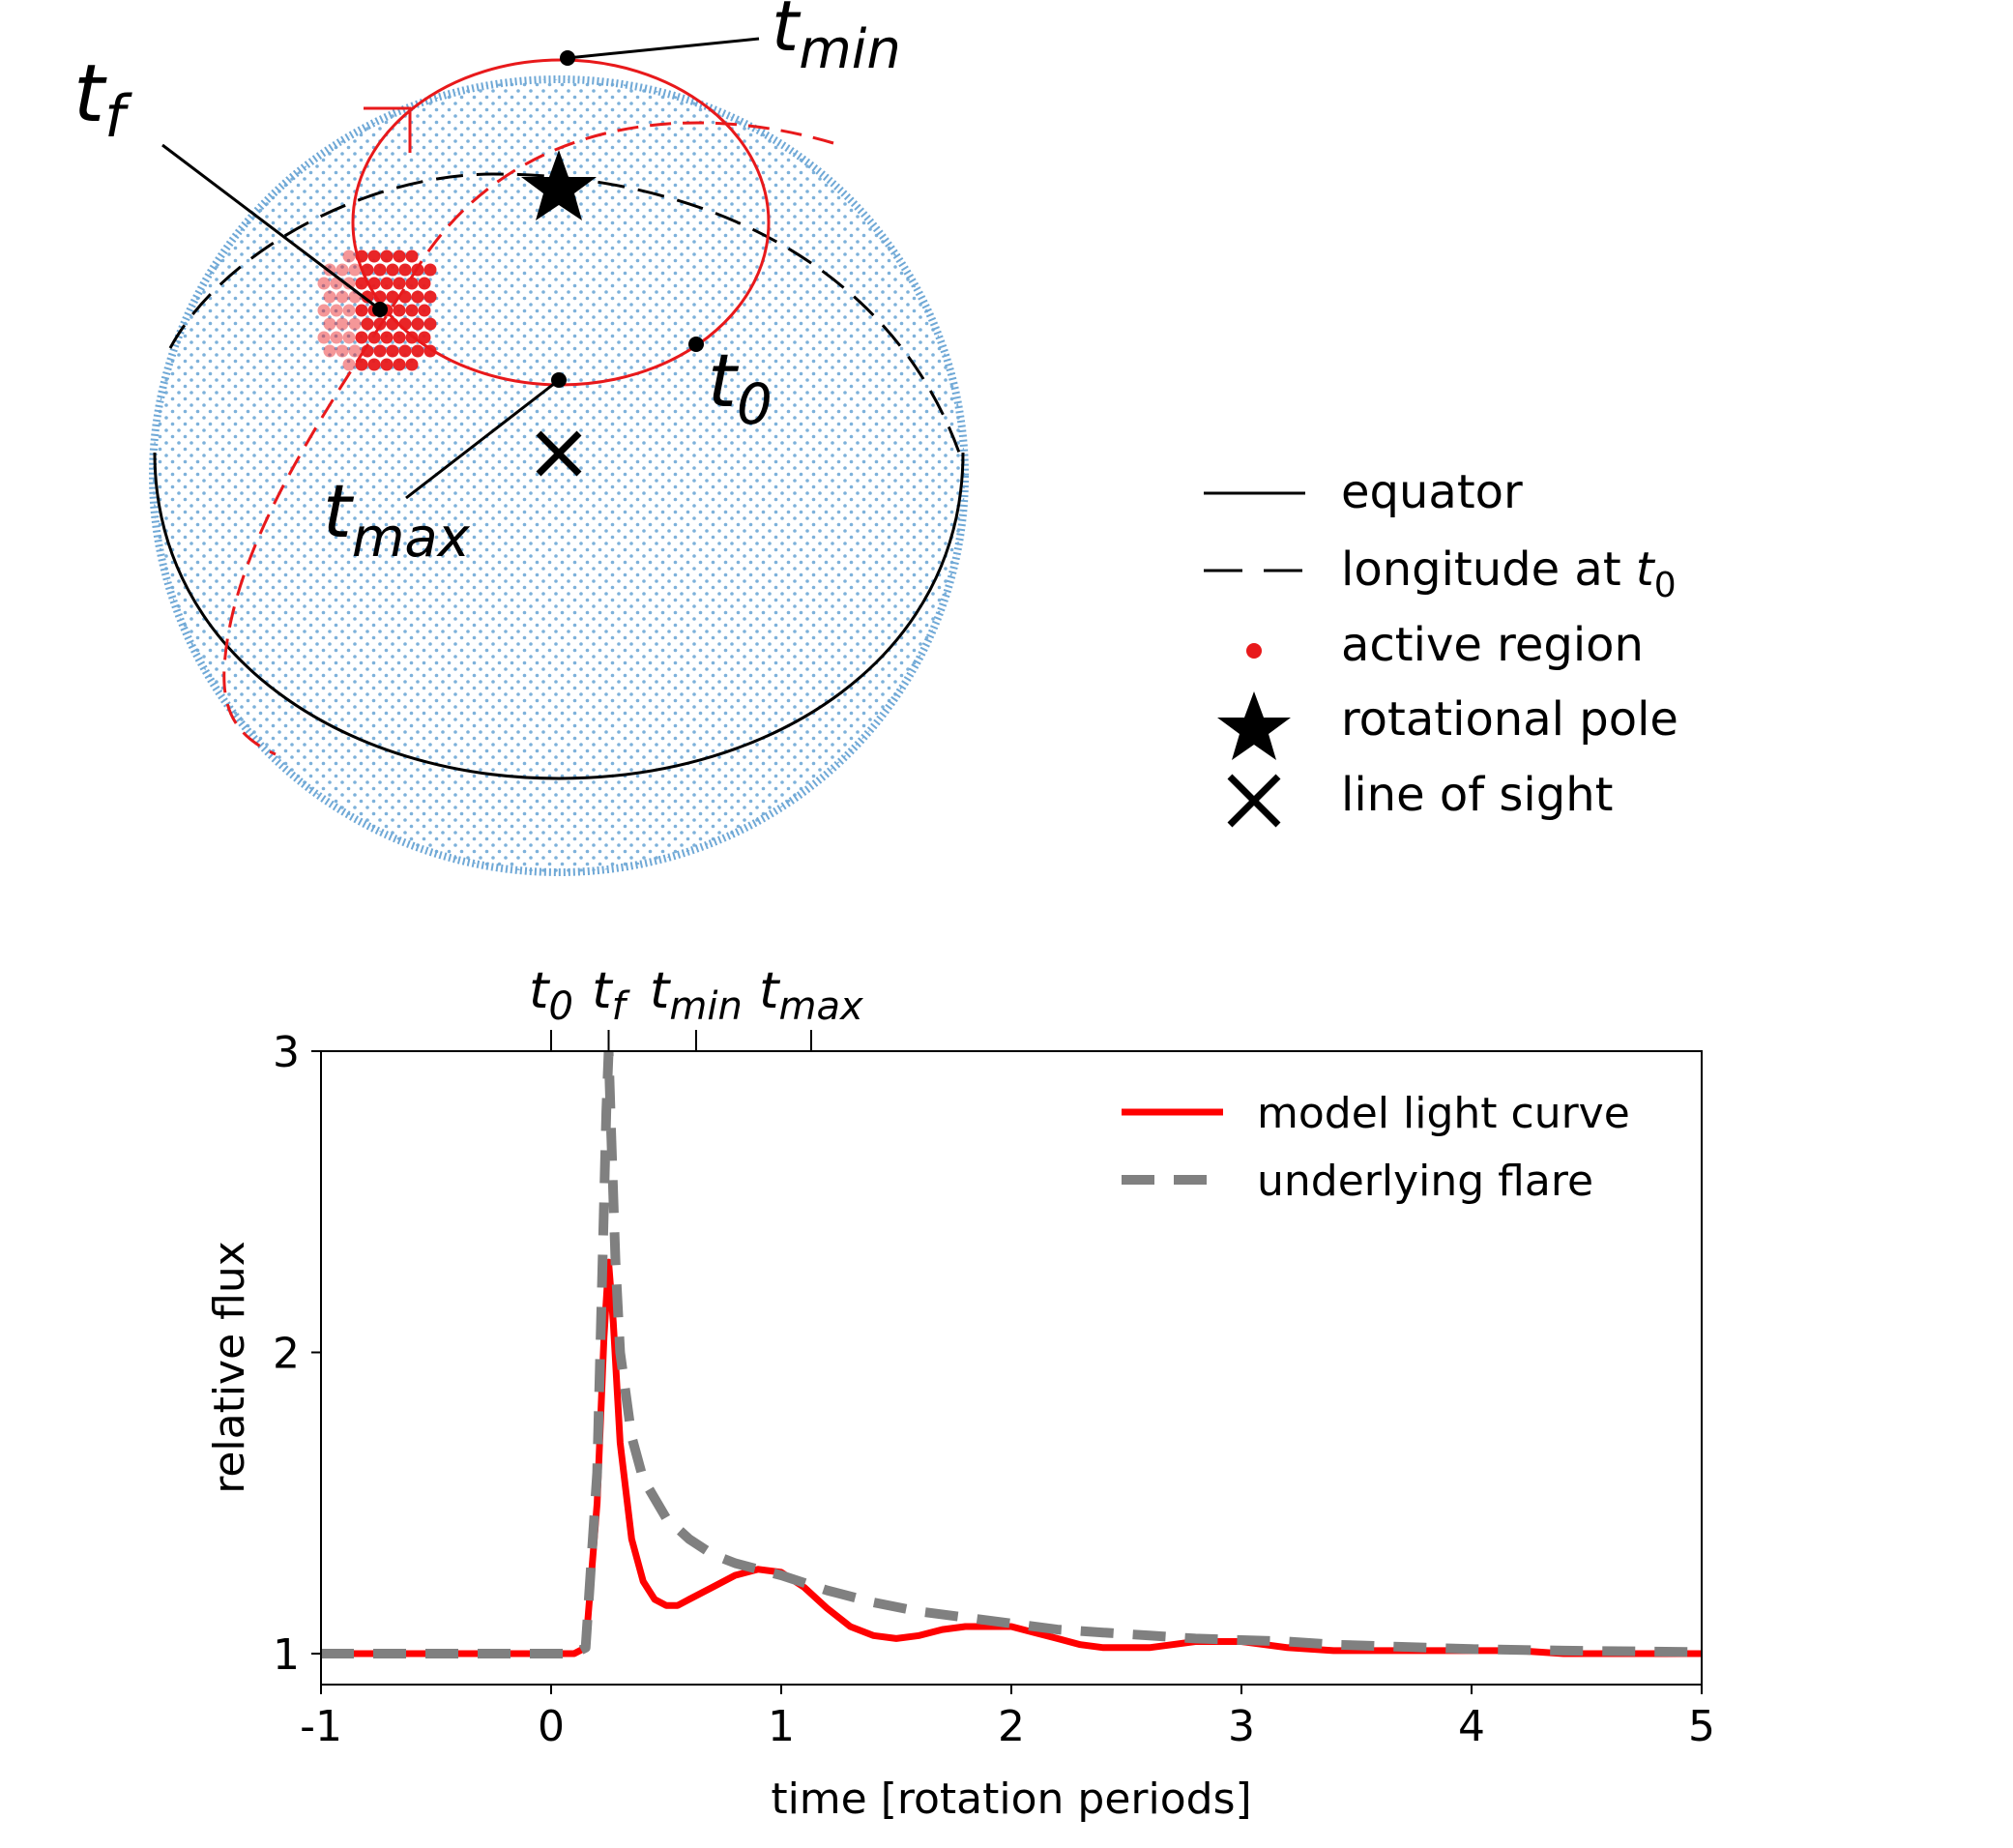 This screenshot has width=2013, height=1848. Describe the element at coordinates (663, 48) in the screenshot. I see `leader-t-min` at that location.